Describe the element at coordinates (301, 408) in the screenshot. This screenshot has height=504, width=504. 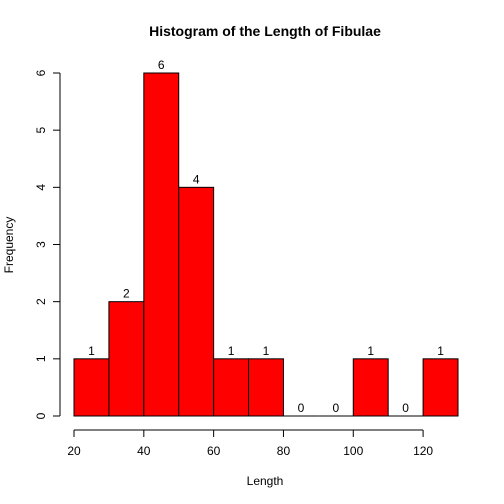
I see `bar-label-6: 0` at that location.